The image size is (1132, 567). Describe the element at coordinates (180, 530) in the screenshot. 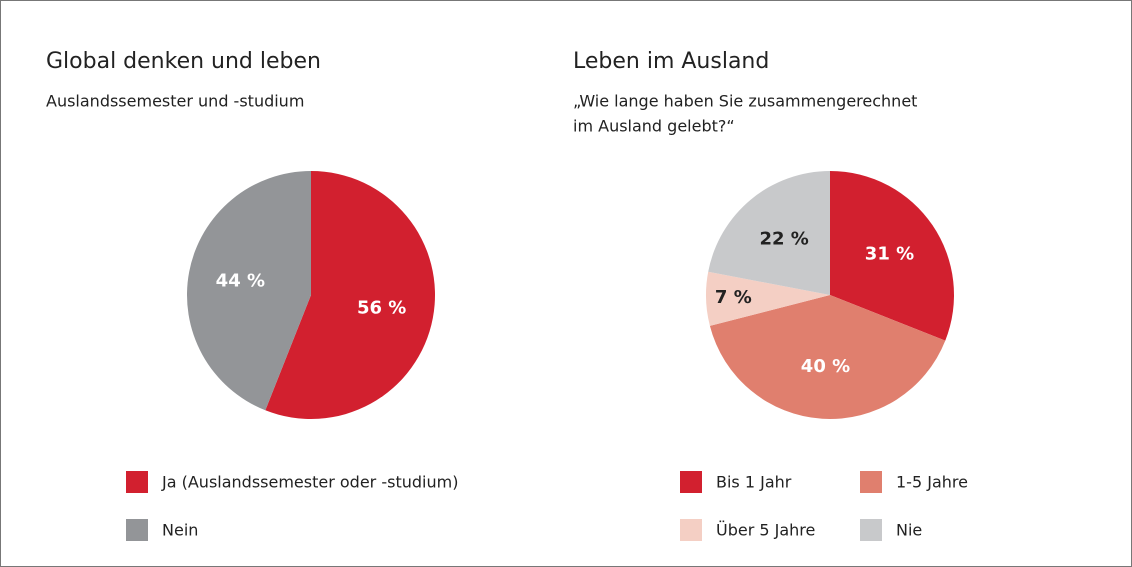

I see `legend-label: Nein` at that location.